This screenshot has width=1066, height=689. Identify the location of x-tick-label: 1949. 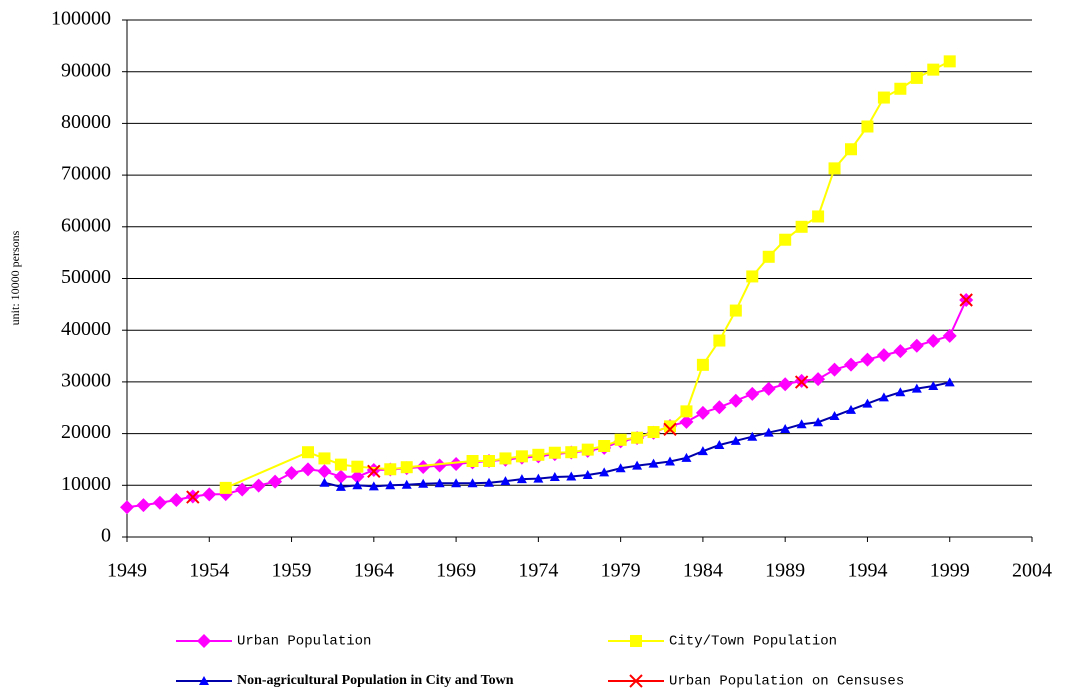
(127, 571).